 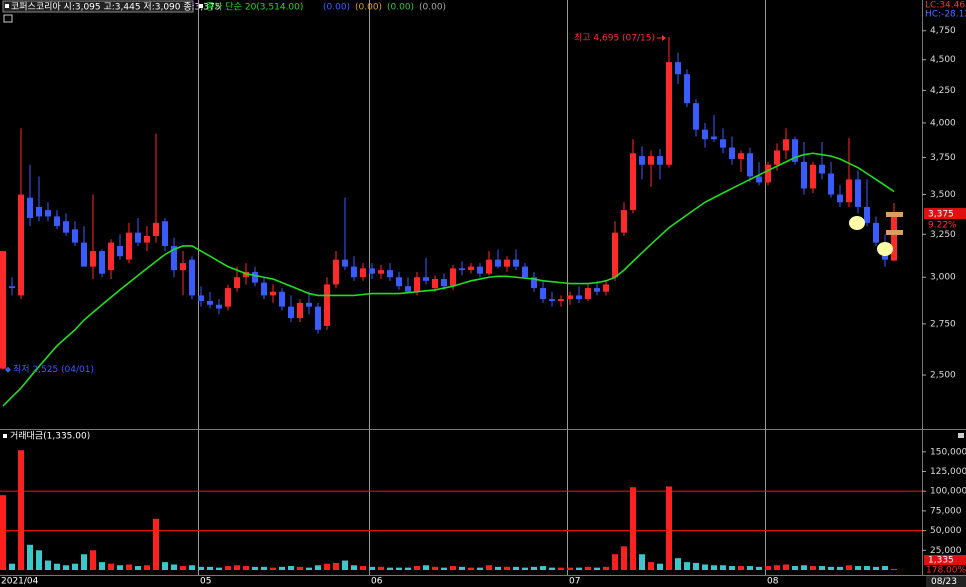 What do you see at coordinates (943, 31) in the screenshot?
I see `y-tick-label: 4,750` at bounding box center [943, 31].